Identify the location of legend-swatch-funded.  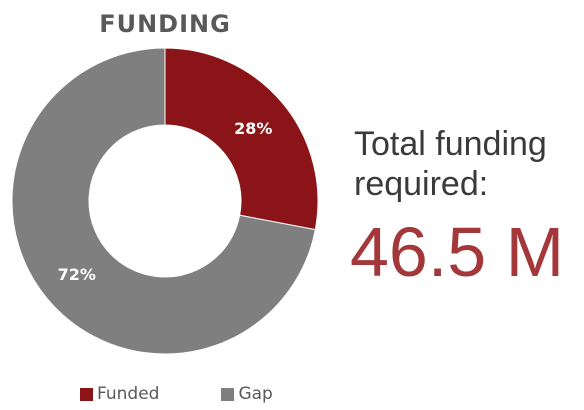
(86, 394).